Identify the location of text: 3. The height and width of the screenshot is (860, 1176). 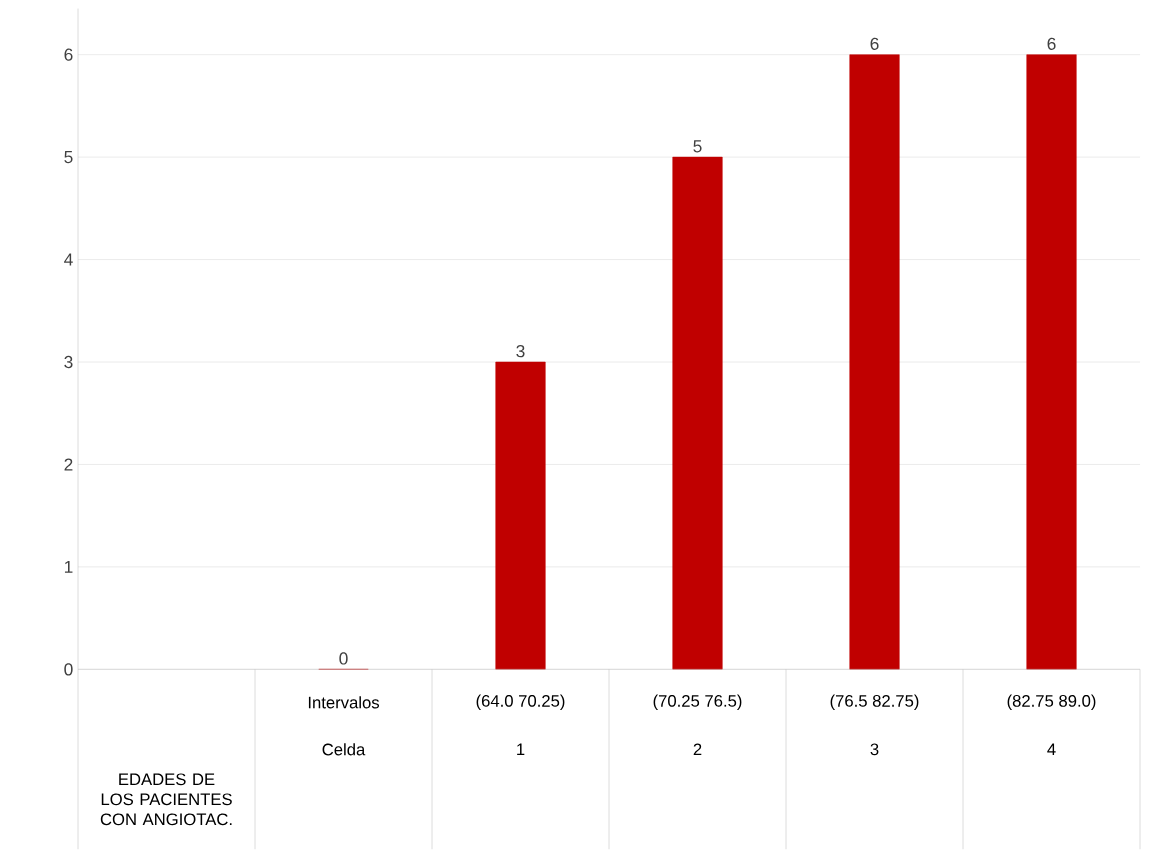
(874, 749).